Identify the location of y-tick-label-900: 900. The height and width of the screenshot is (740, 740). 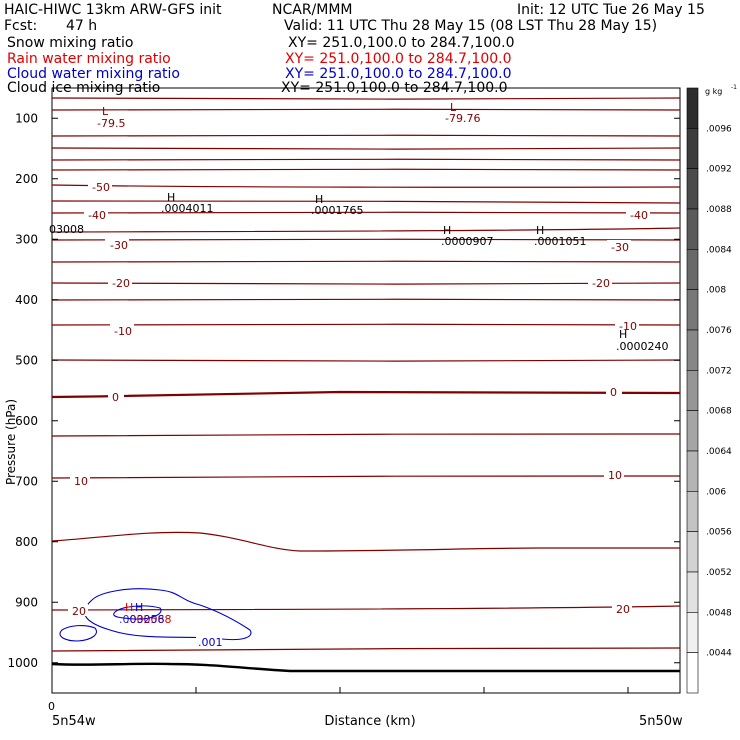
(26, 602).